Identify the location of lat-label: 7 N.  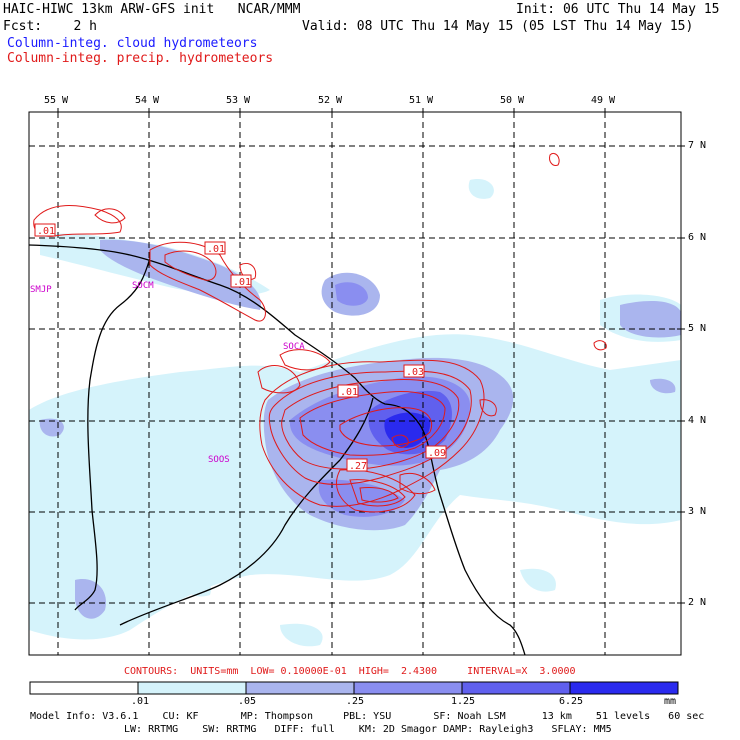
(697, 145).